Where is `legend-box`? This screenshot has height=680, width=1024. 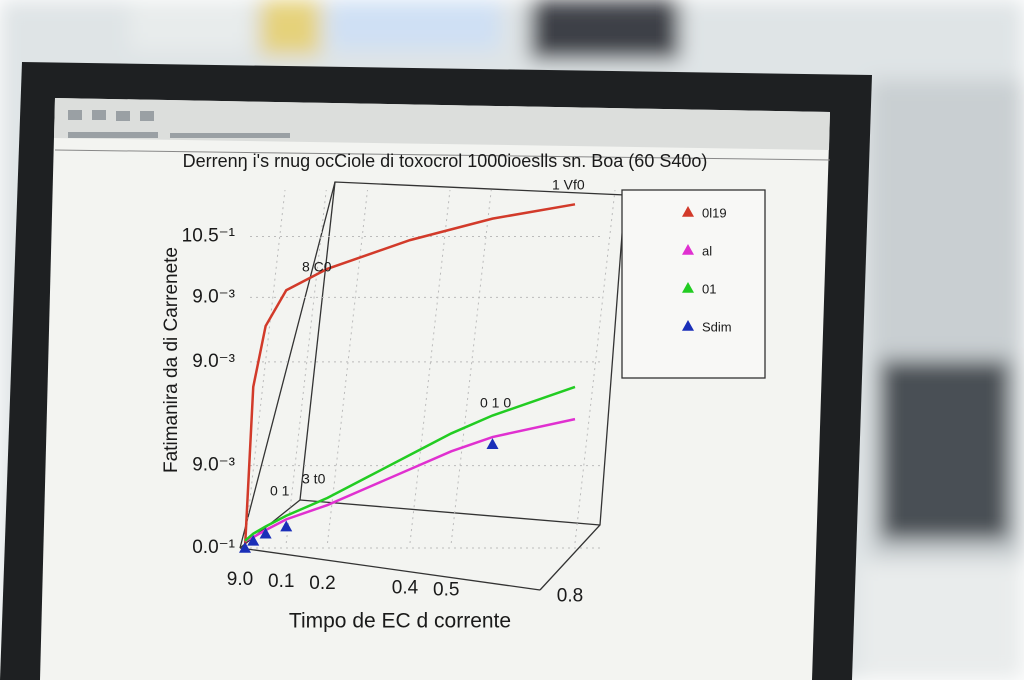
legend-box is located at coordinates (693, 284).